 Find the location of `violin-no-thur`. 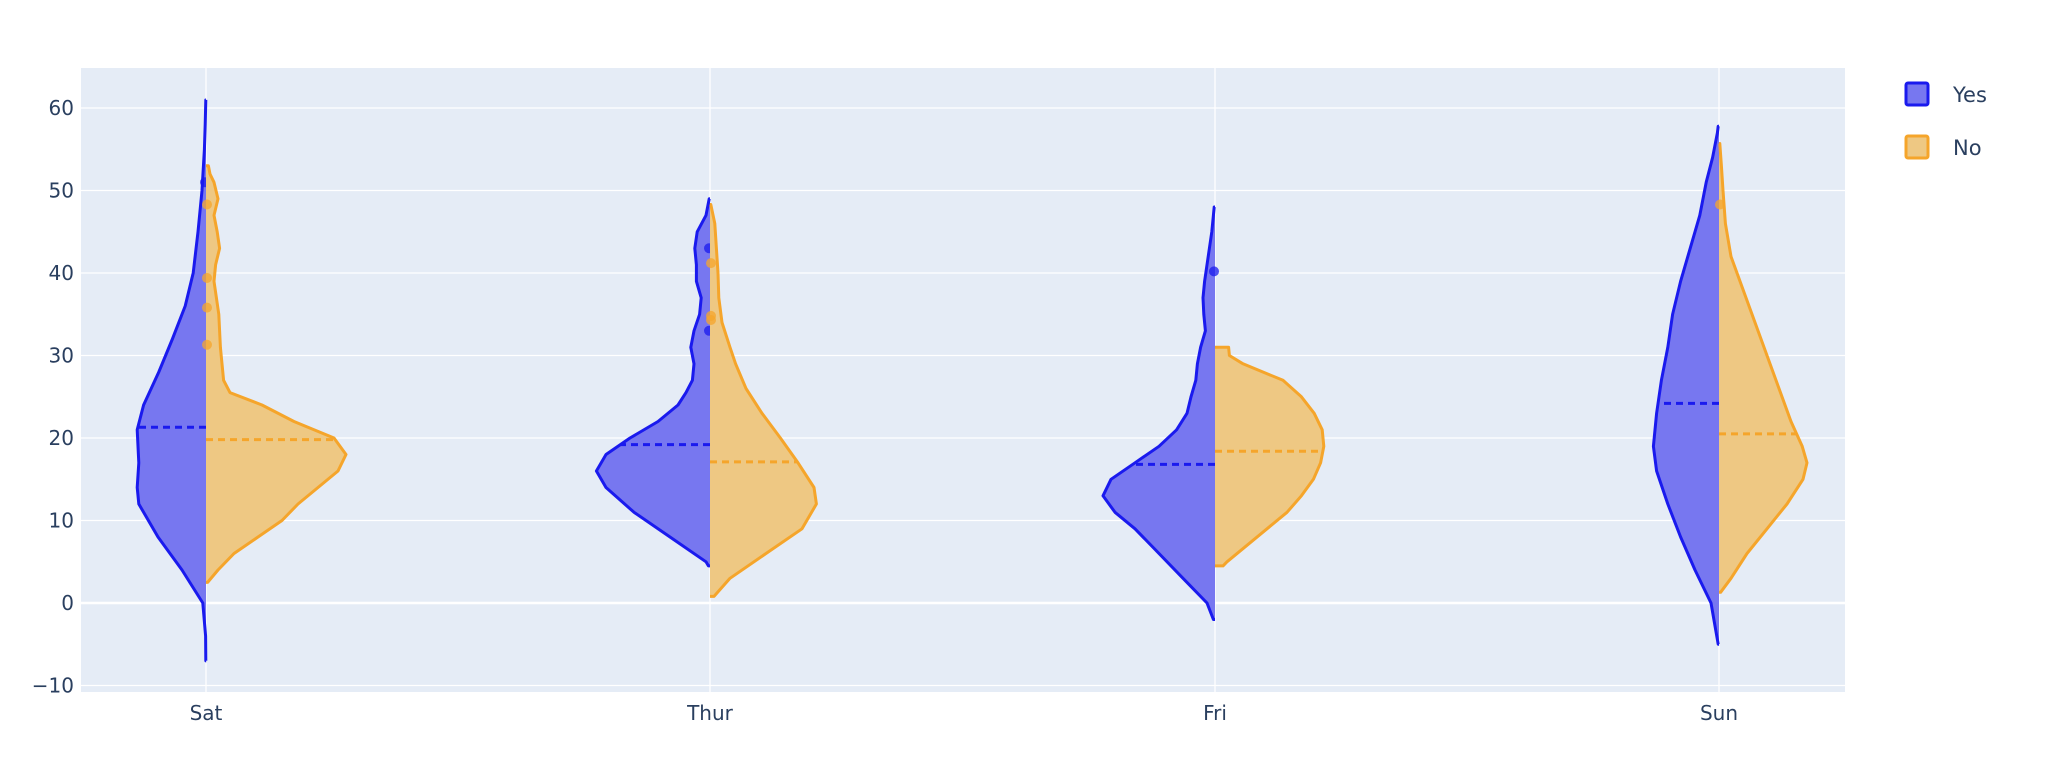

violin-no-thur is located at coordinates (762, 400).